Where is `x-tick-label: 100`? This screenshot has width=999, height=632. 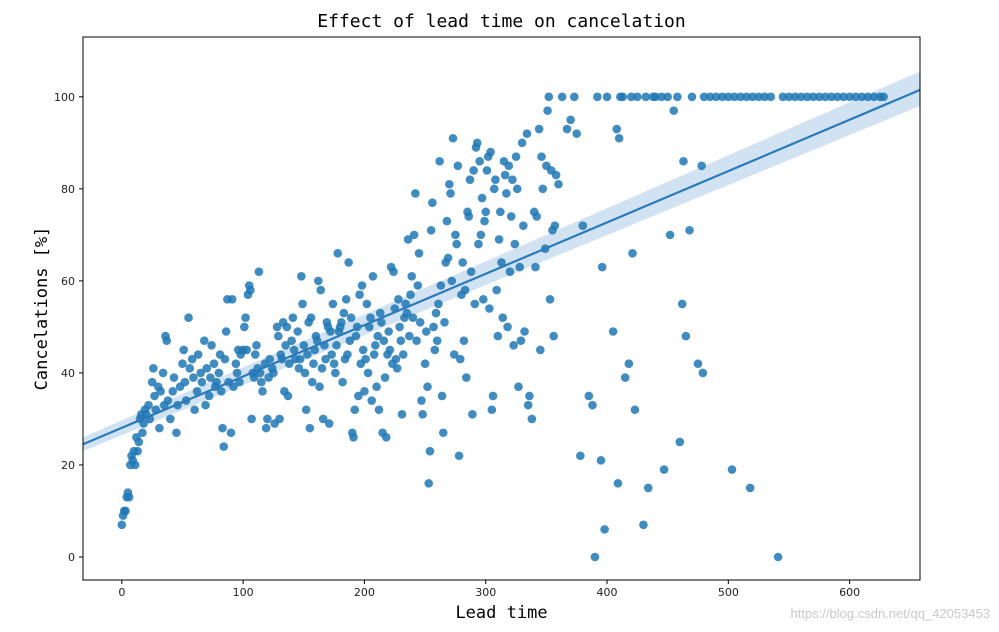 x-tick-label: 100 is located at coordinates (243, 592).